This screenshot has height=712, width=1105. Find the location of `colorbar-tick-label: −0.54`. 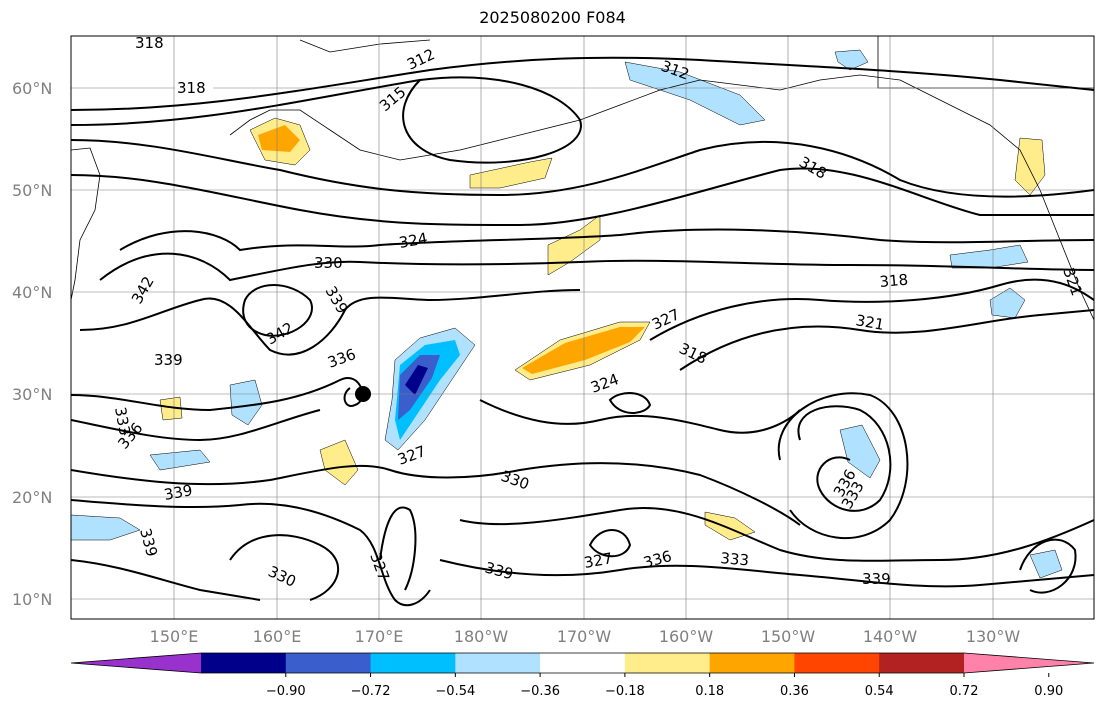

colorbar-tick-label: −0.54 is located at coordinates (455, 691).